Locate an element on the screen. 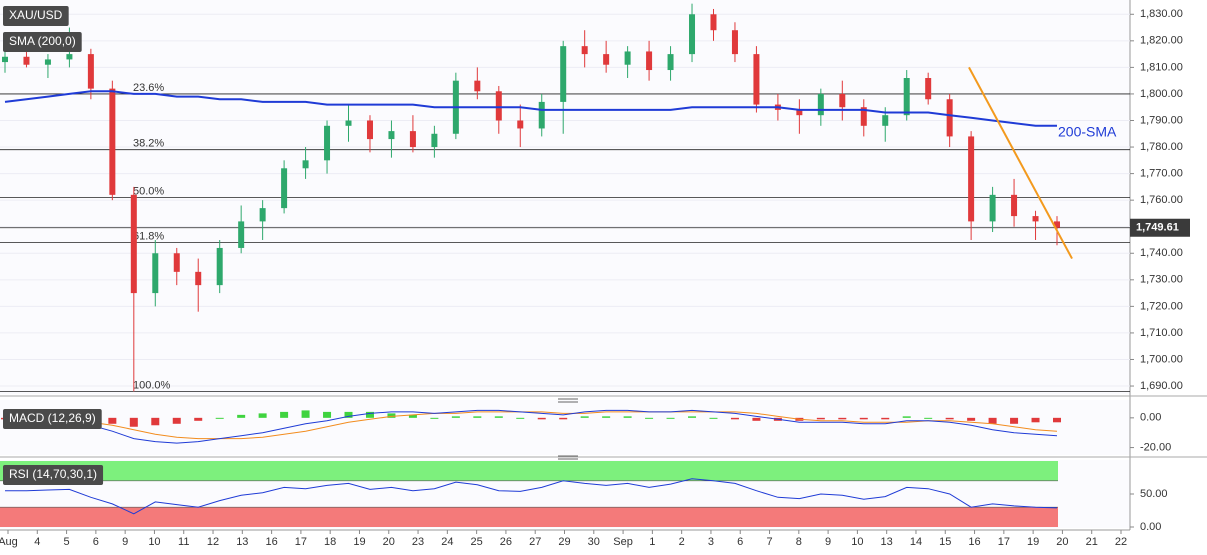  y-tick-label: 1,690.00 is located at coordinates (1161, 386).